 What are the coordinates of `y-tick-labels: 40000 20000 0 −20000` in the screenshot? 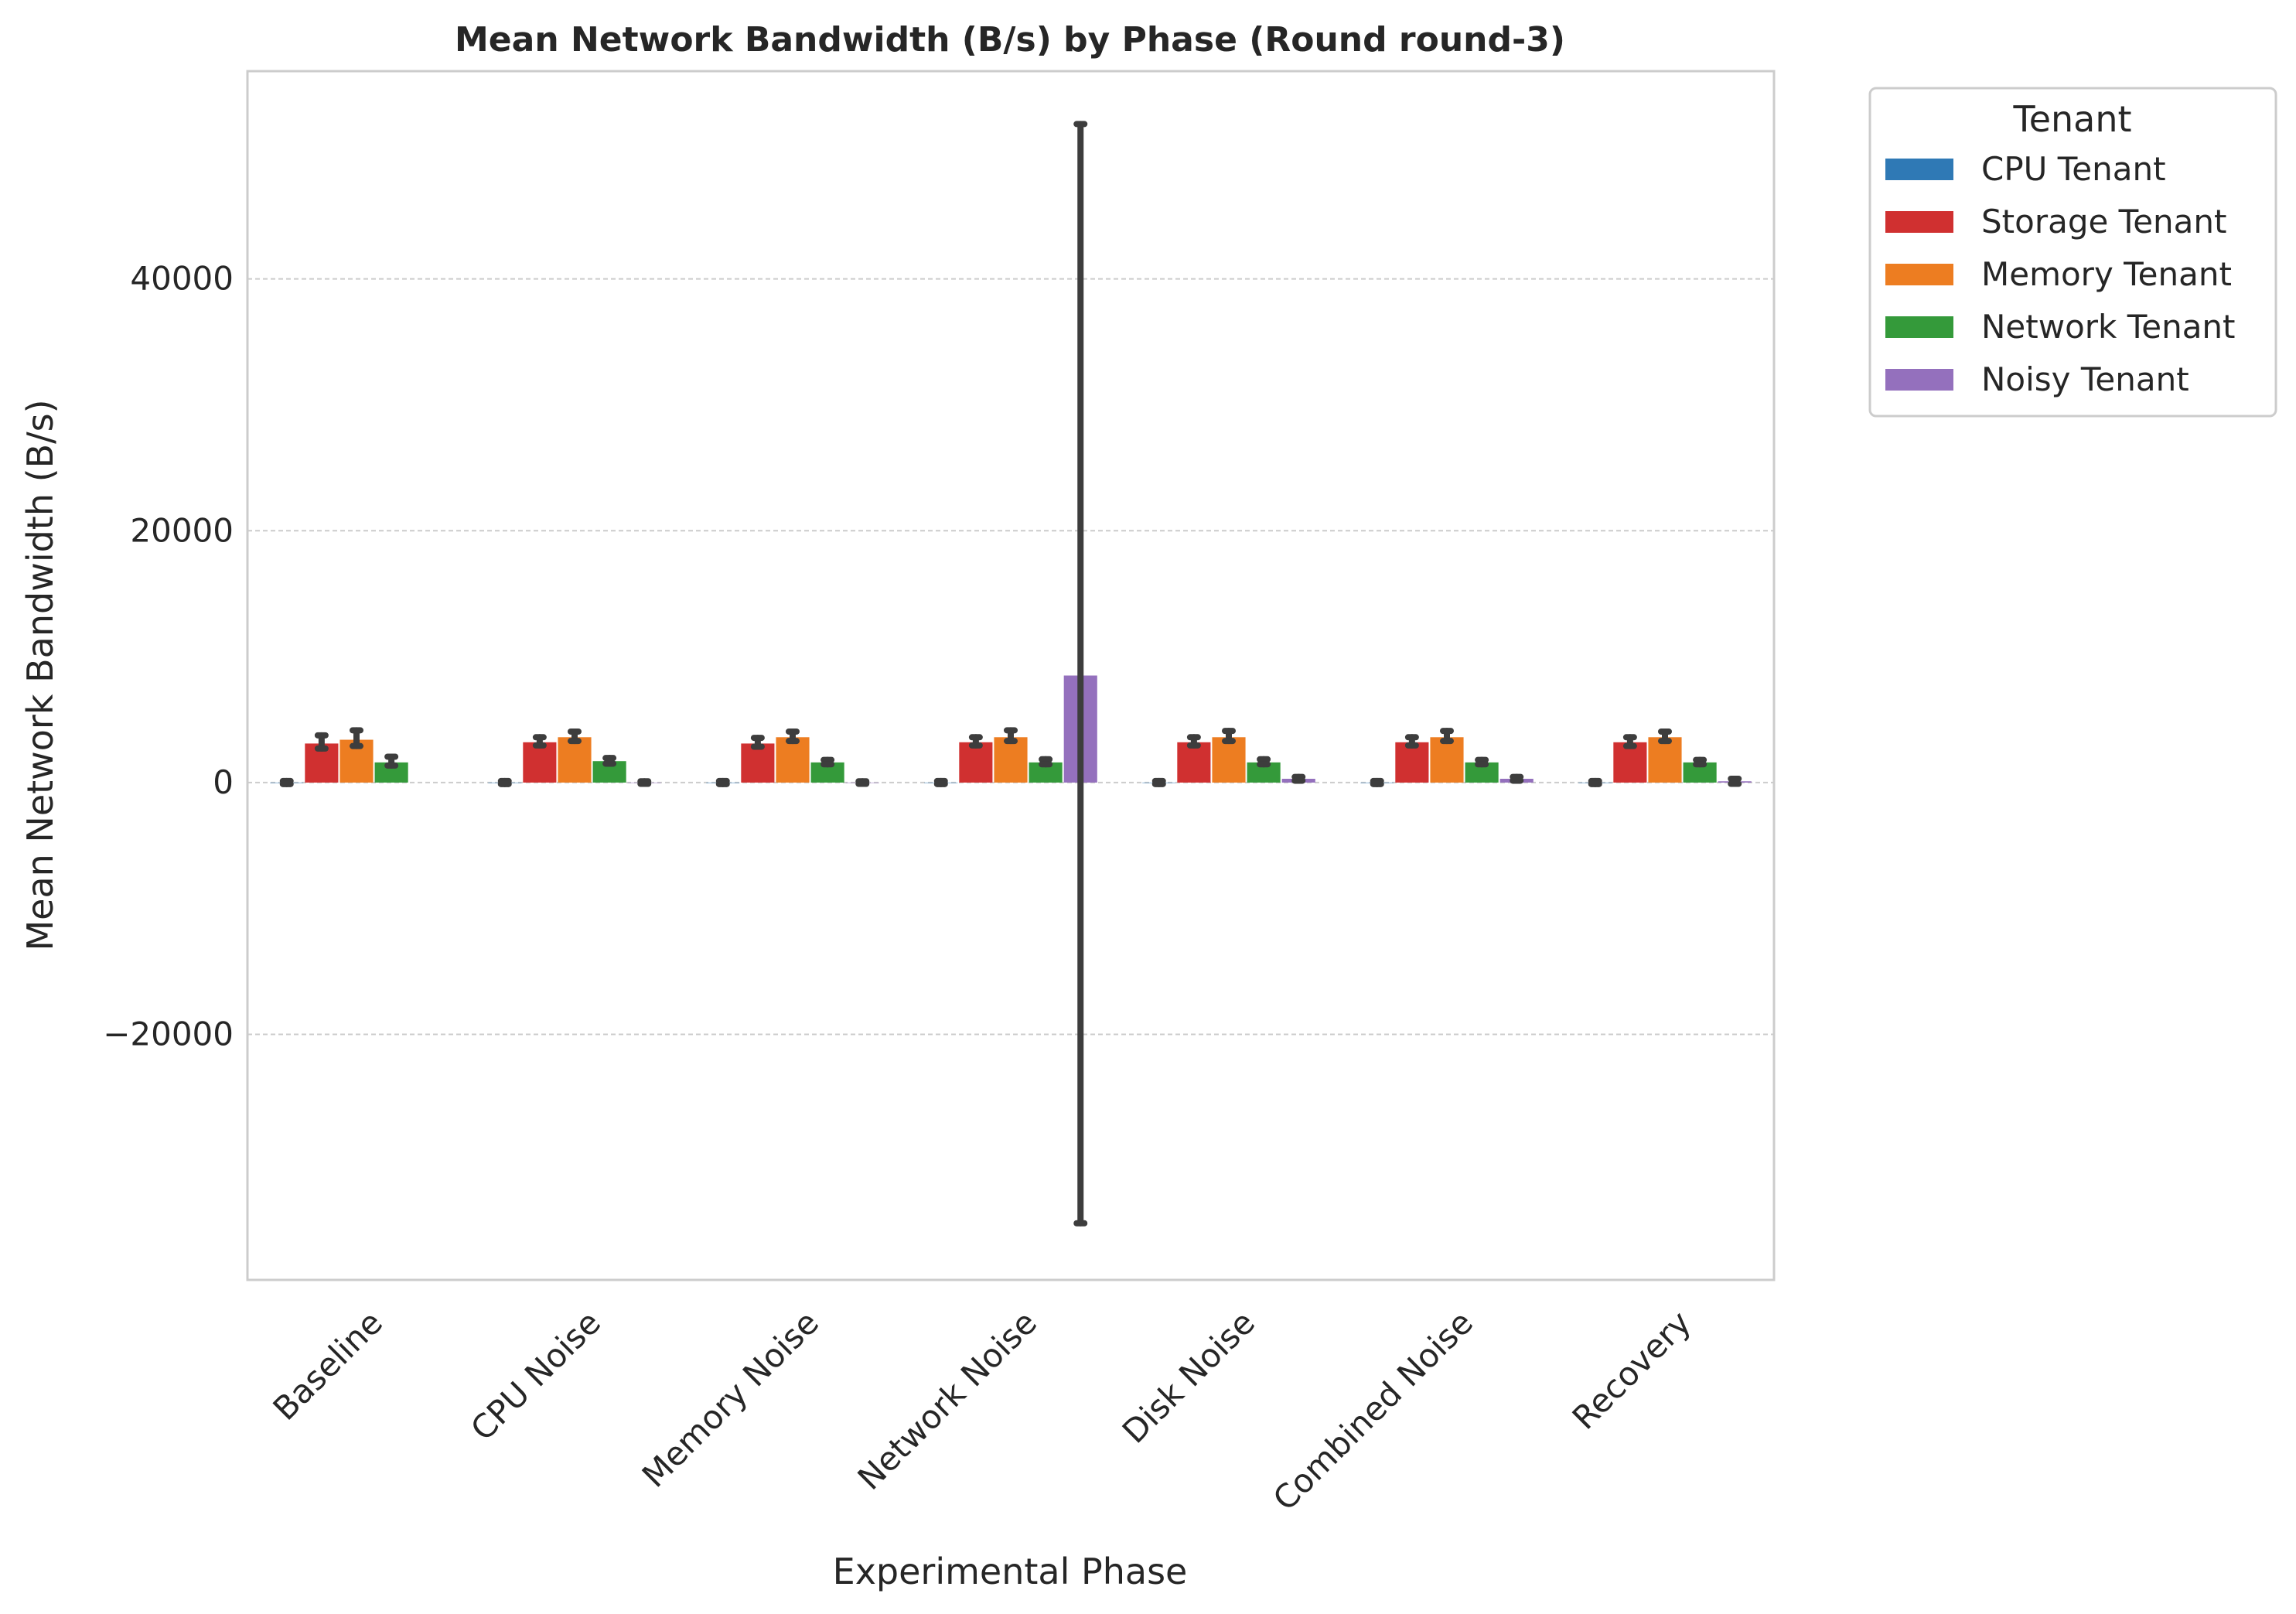 It's located at (168, 657).